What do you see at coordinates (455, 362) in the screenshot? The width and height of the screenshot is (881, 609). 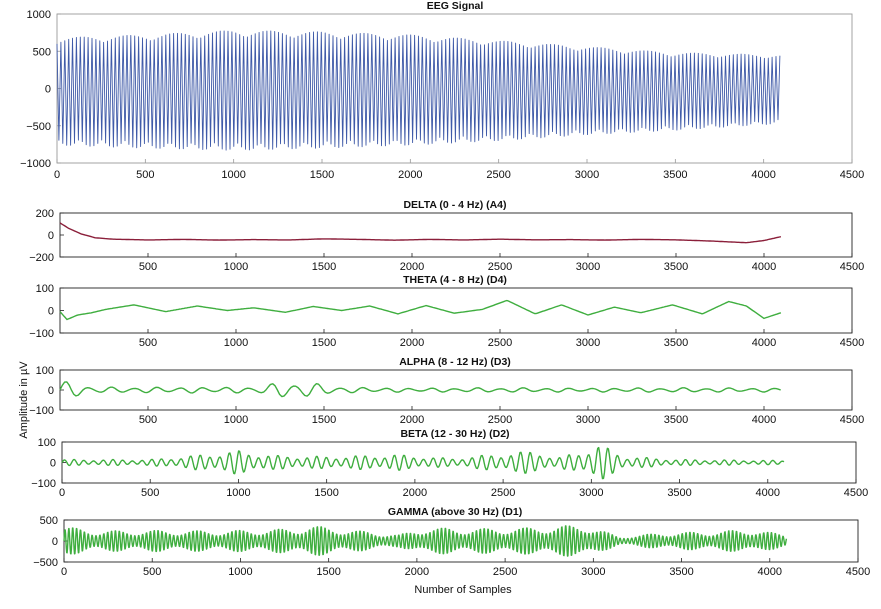 I see `panel-title: ALPHA (8 - 12 Hz) (D3)` at bounding box center [455, 362].